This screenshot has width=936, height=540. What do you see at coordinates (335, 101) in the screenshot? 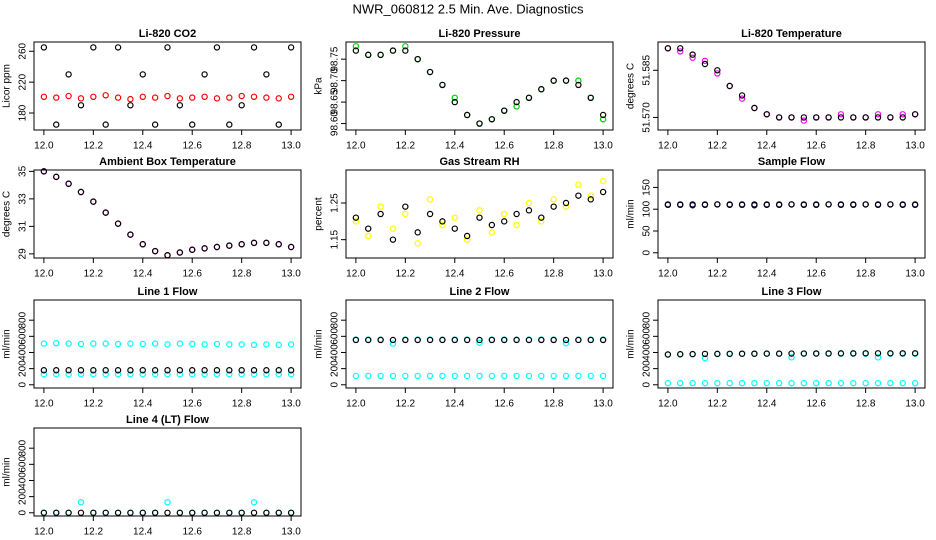
I see `y-tick-label: 98.65` at bounding box center [335, 101].